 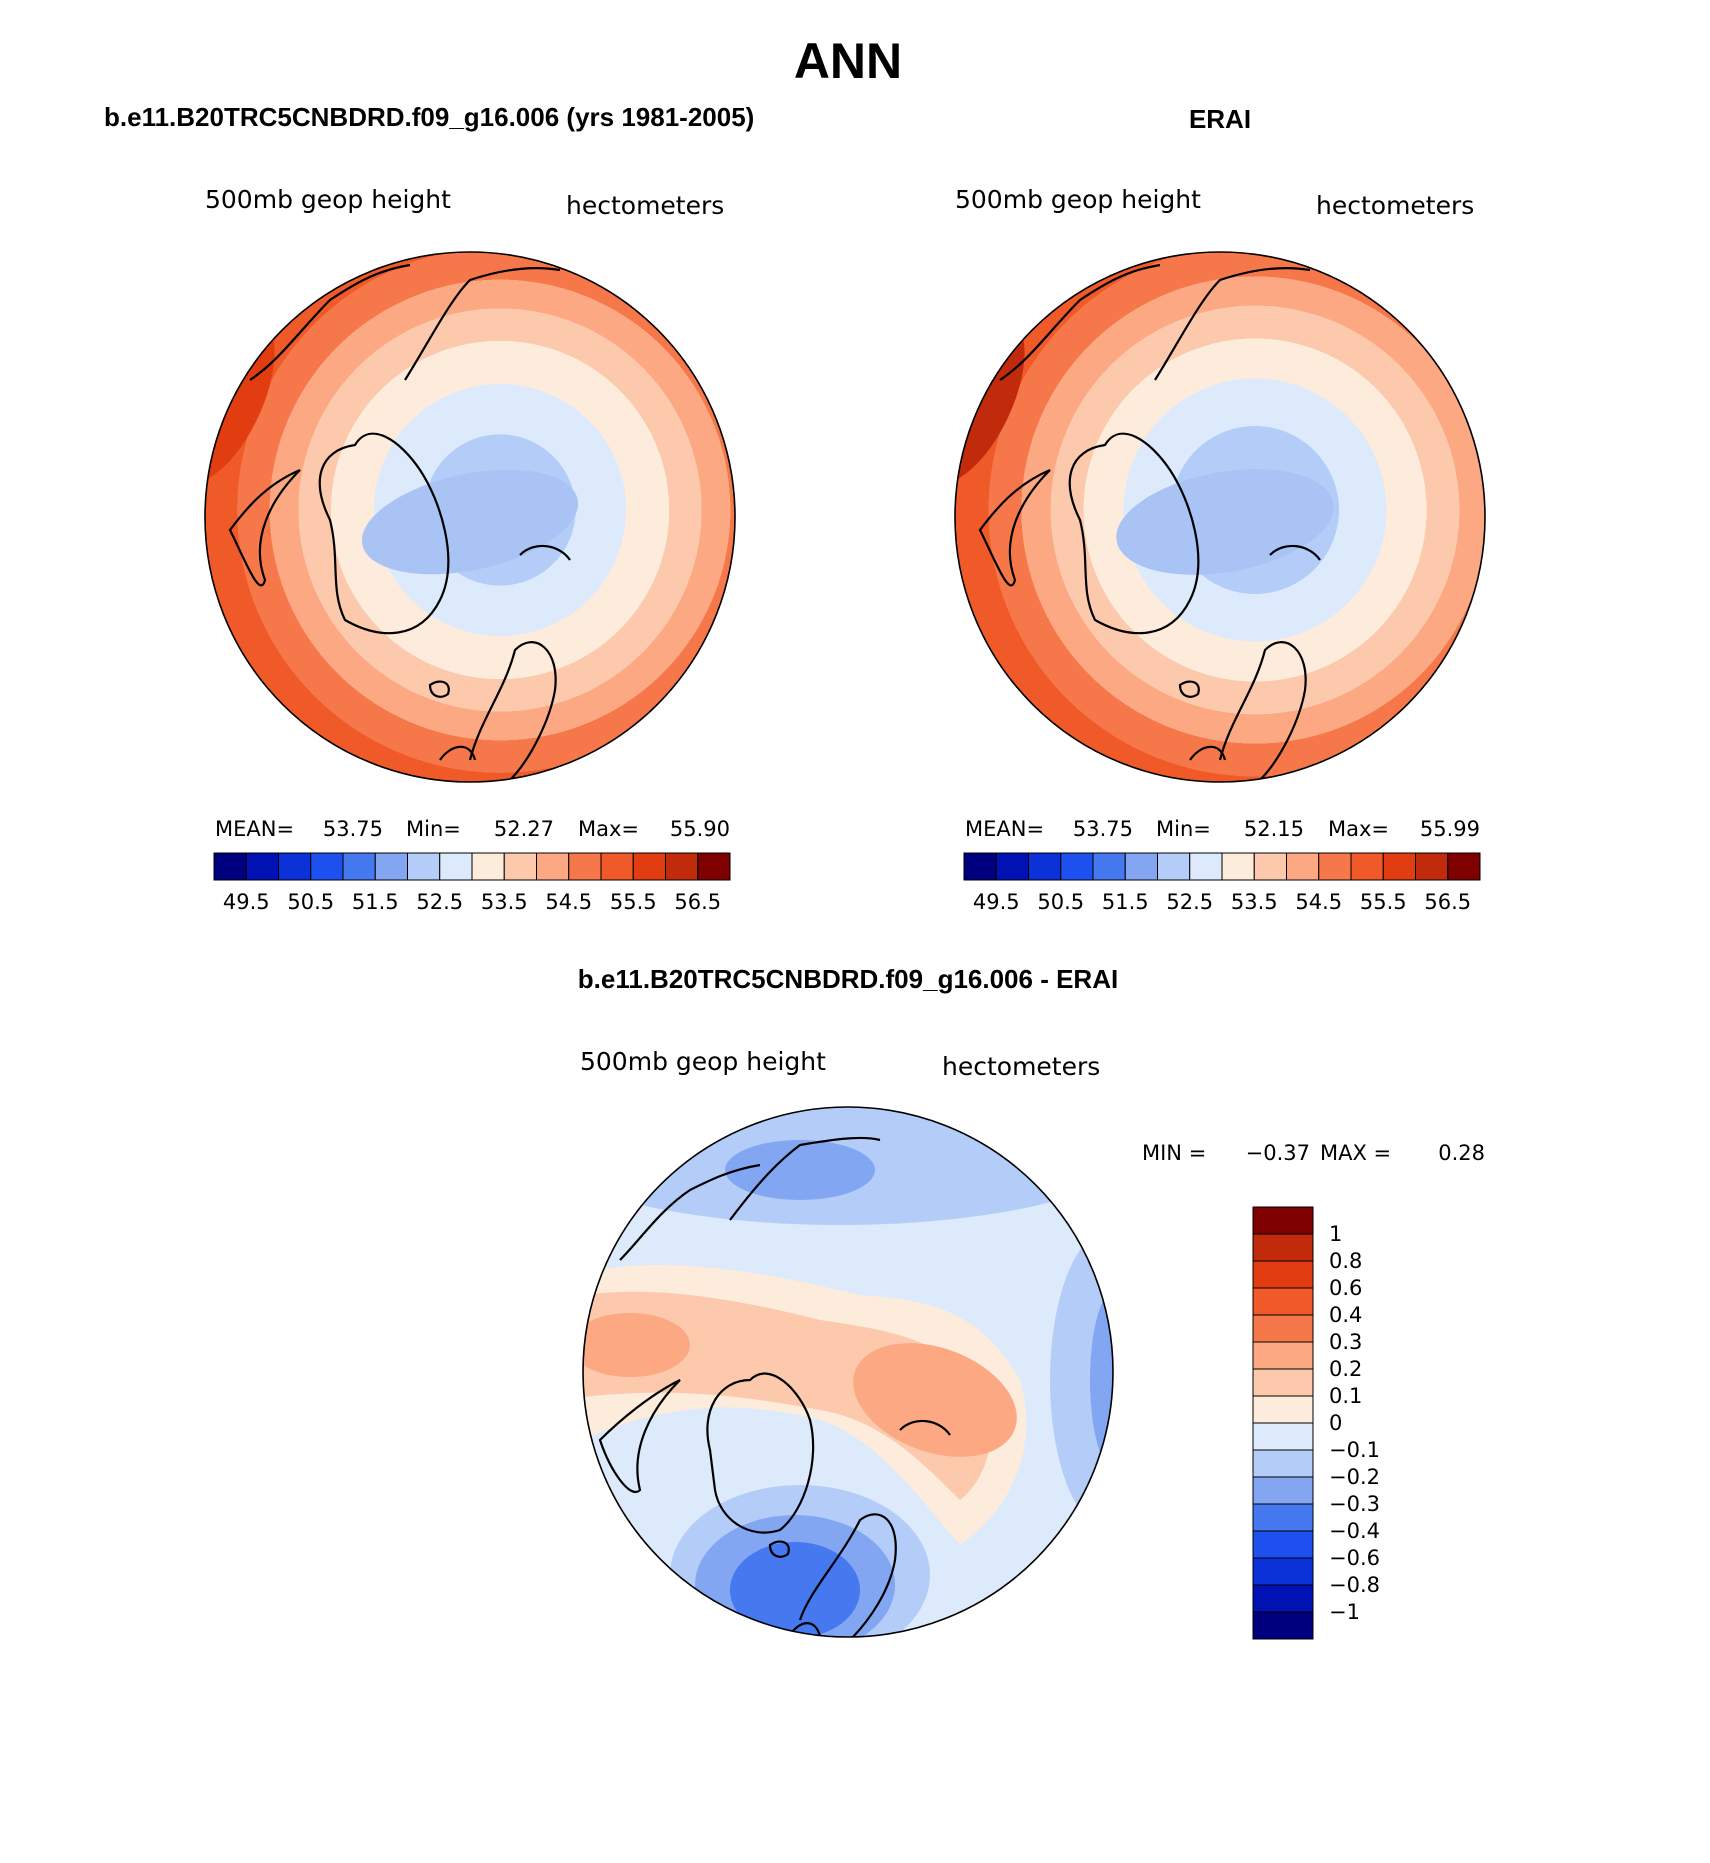 What do you see at coordinates (1220, 119) in the screenshot?
I see `panel-b-case-label: ERAI` at bounding box center [1220, 119].